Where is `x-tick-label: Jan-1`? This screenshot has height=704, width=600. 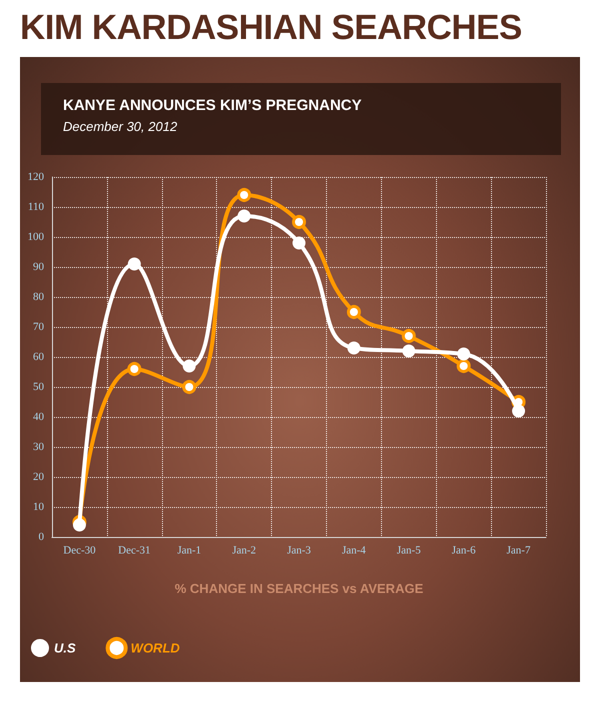 x-tick-label: Jan-1 is located at coordinates (189, 550).